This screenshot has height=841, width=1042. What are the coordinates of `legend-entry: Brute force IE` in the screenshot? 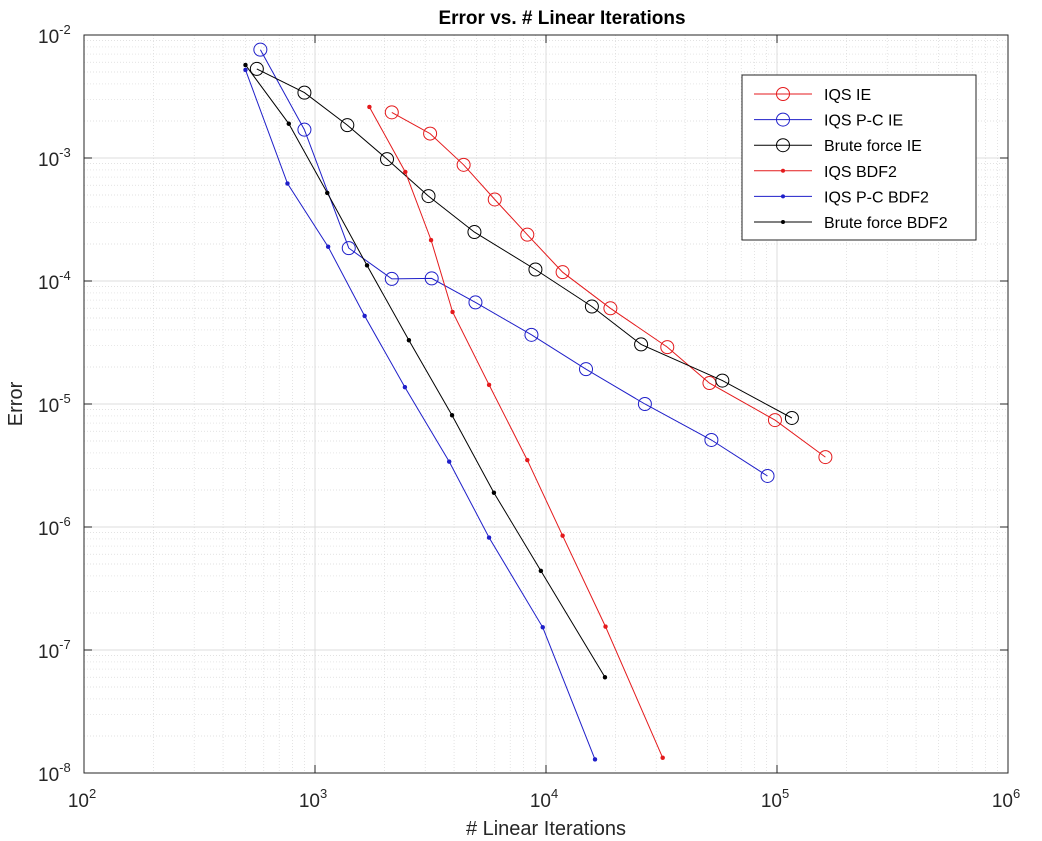 It's located at (838, 146).